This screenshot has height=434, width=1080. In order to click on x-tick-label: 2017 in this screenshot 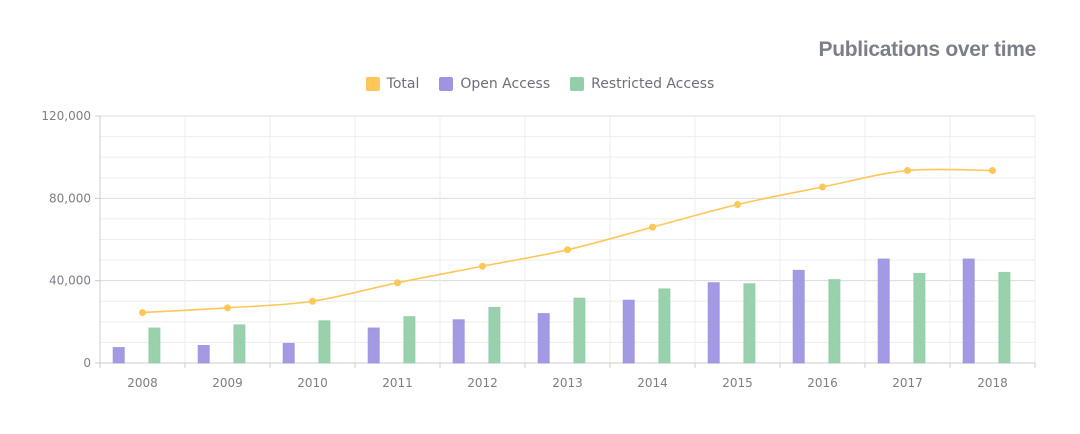, I will do `click(907, 383)`.